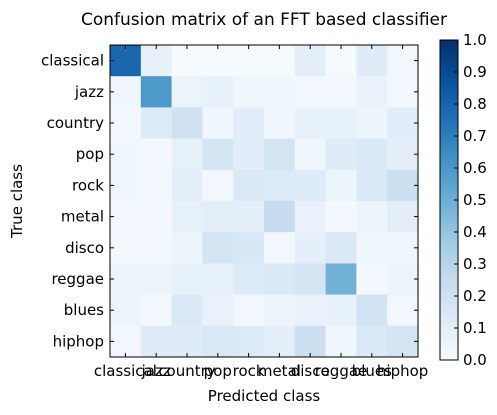 The image size is (497, 415). What do you see at coordinates (88, 185) in the screenshot?
I see `y-tick-label: rock` at bounding box center [88, 185].